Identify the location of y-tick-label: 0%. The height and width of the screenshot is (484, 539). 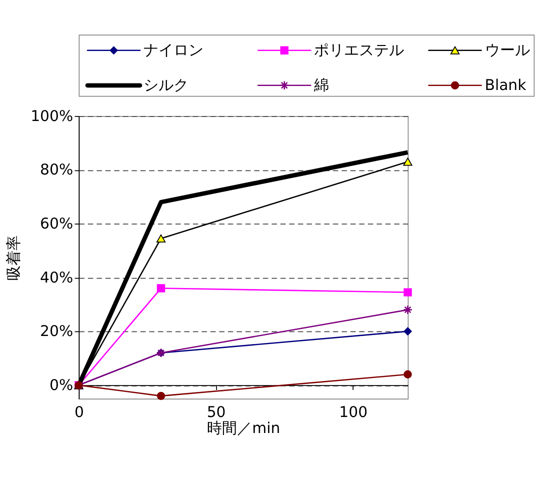
(61, 385).